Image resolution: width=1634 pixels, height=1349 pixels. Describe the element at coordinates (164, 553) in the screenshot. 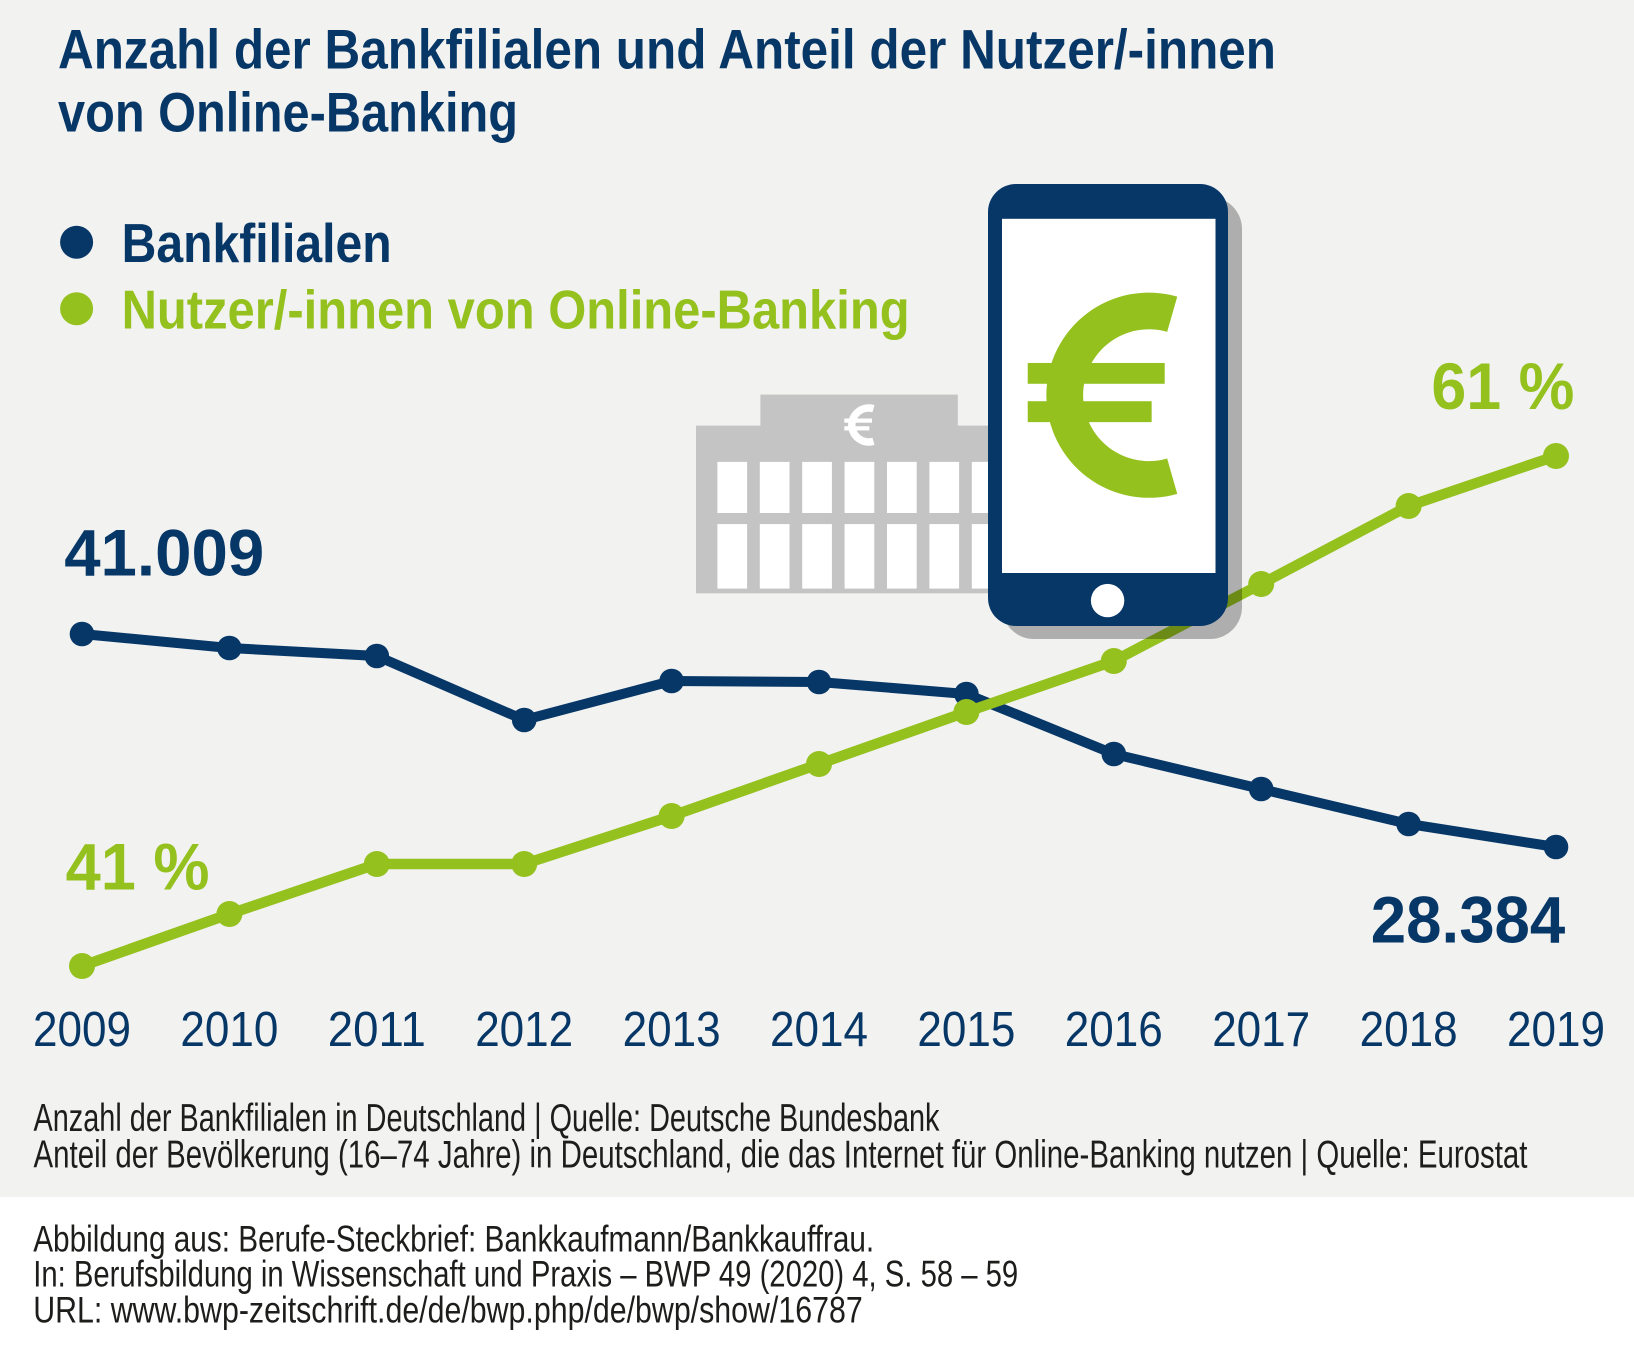

I see `svg-text: 41.009` at that location.